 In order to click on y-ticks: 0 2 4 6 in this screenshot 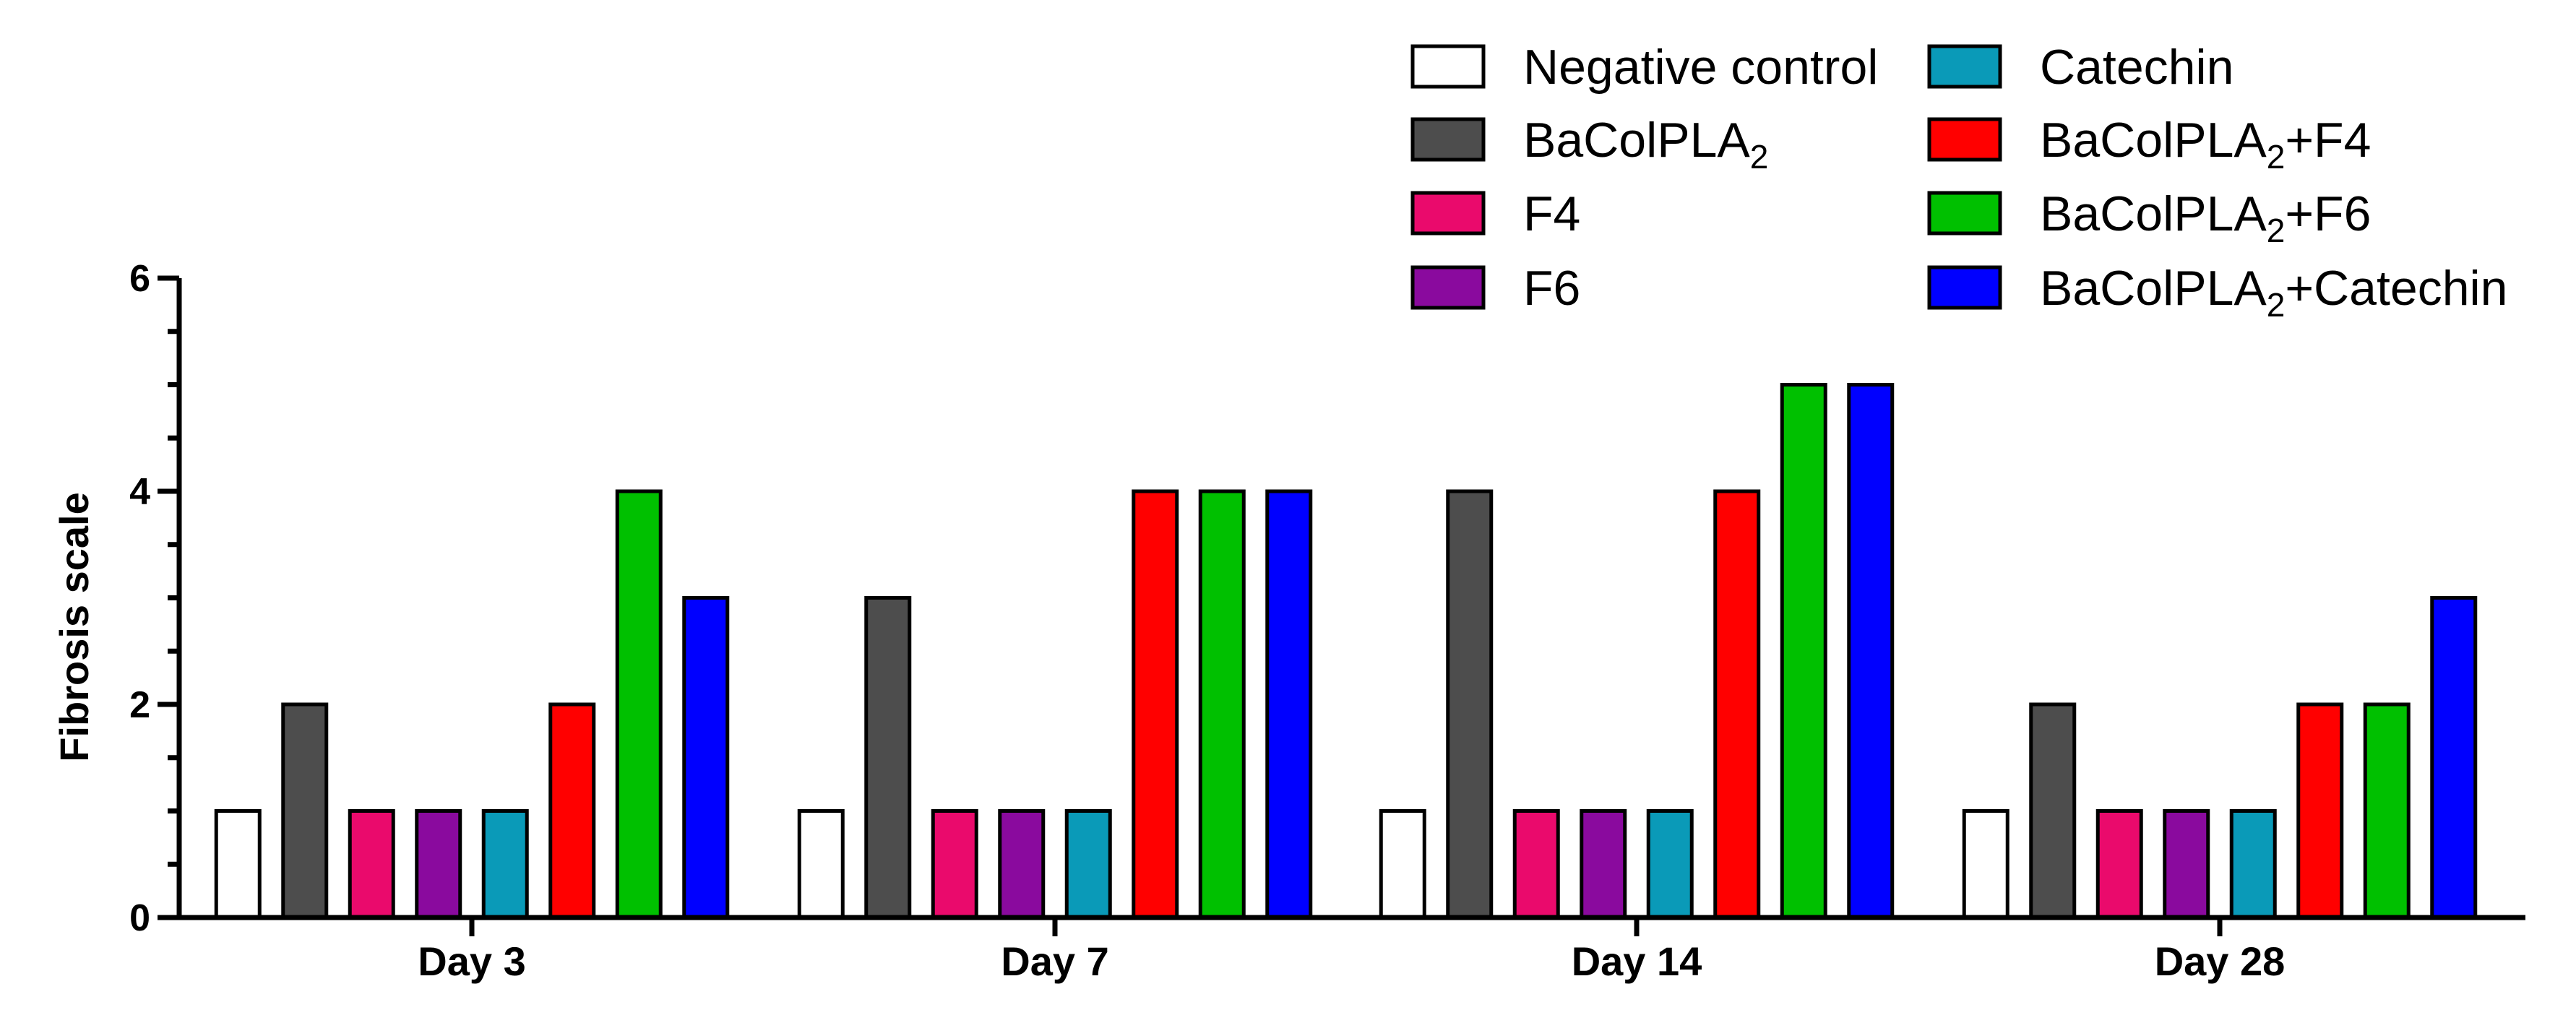, I will do `click(154, 598)`.